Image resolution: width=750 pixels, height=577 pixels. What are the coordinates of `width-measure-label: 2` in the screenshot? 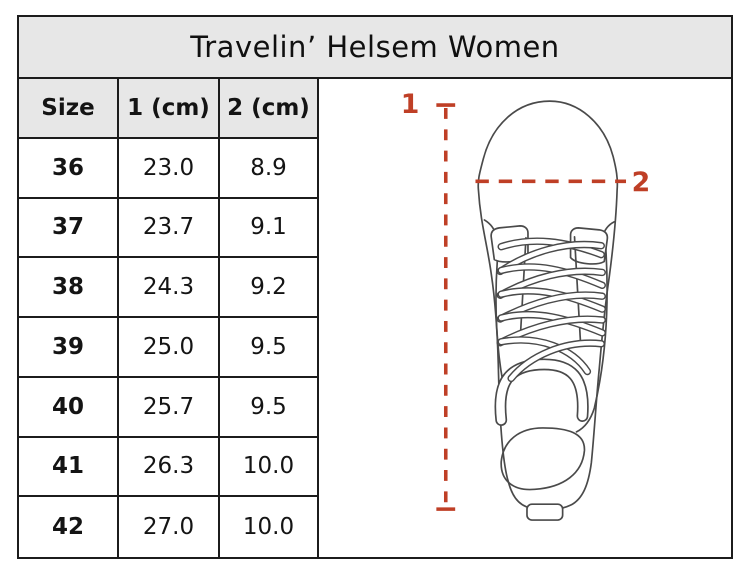 It's located at (641, 182).